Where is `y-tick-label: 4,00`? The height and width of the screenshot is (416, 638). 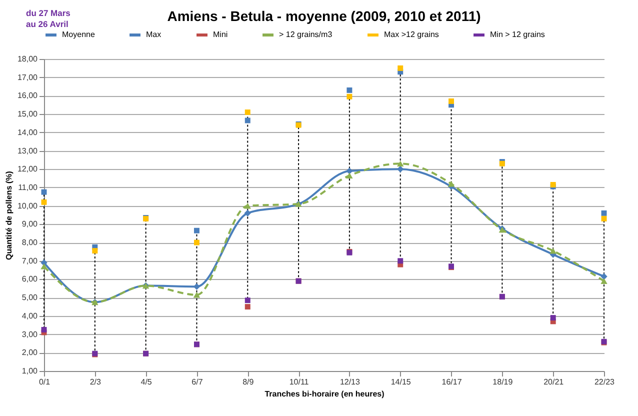
y-tick-label: 4,00 is located at coordinates (30, 315).